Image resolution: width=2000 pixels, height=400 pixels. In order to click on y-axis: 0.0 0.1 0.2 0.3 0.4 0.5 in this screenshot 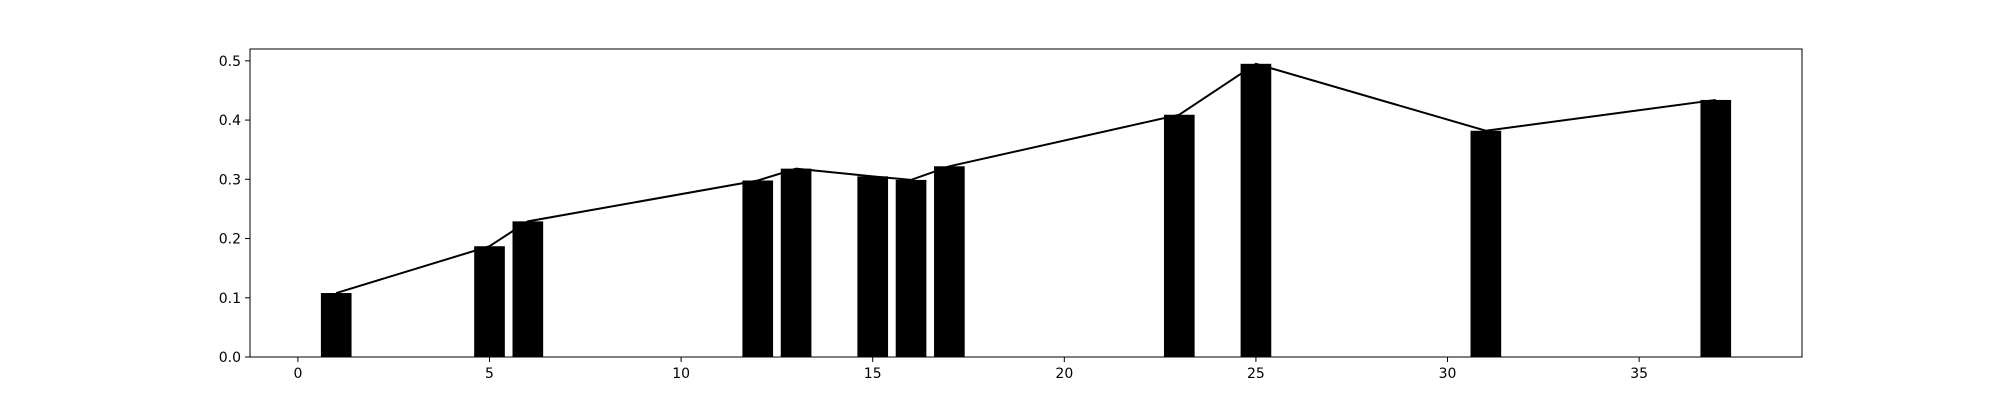, I will do `click(234, 210)`.